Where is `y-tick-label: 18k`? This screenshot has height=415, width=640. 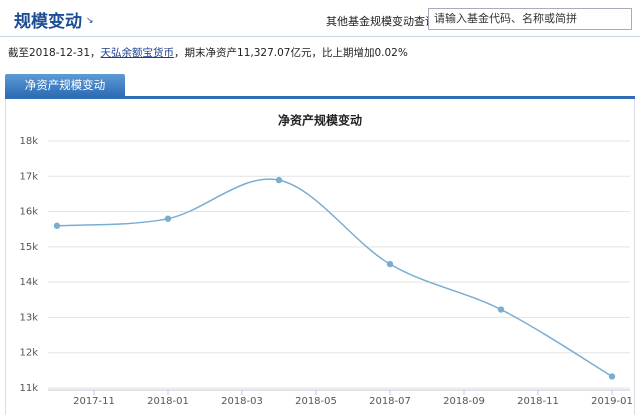 y-tick-label: 18k is located at coordinates (28, 141).